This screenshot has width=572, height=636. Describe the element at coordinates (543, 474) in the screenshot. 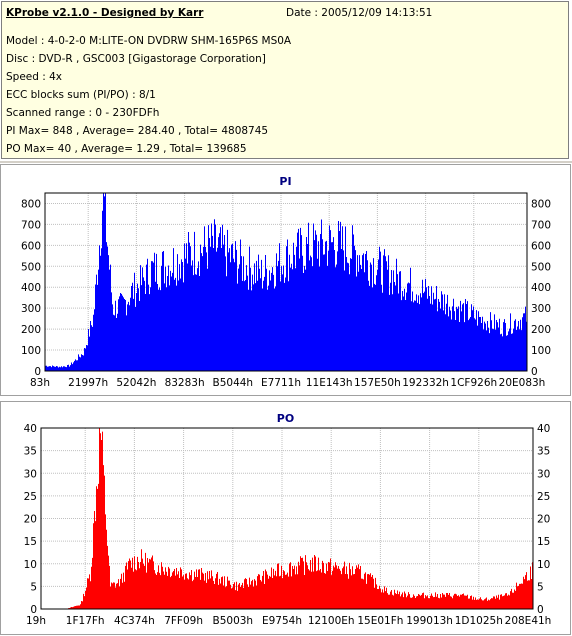

I see `po-ytick-right: 30` at that location.